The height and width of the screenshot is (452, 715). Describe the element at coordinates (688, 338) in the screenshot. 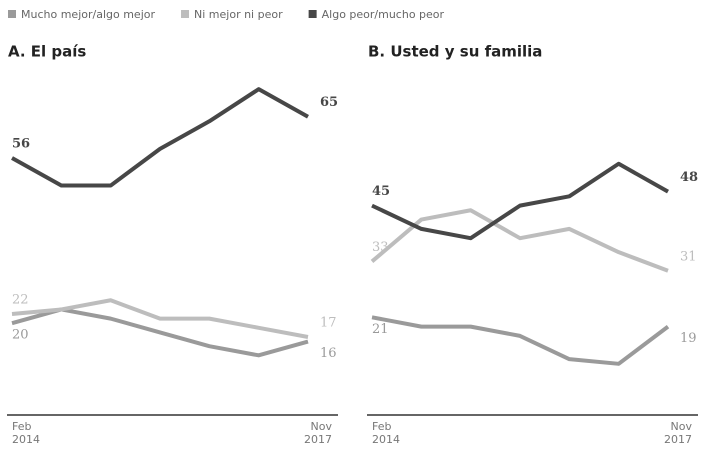

I see `data-label: 19` at that location.